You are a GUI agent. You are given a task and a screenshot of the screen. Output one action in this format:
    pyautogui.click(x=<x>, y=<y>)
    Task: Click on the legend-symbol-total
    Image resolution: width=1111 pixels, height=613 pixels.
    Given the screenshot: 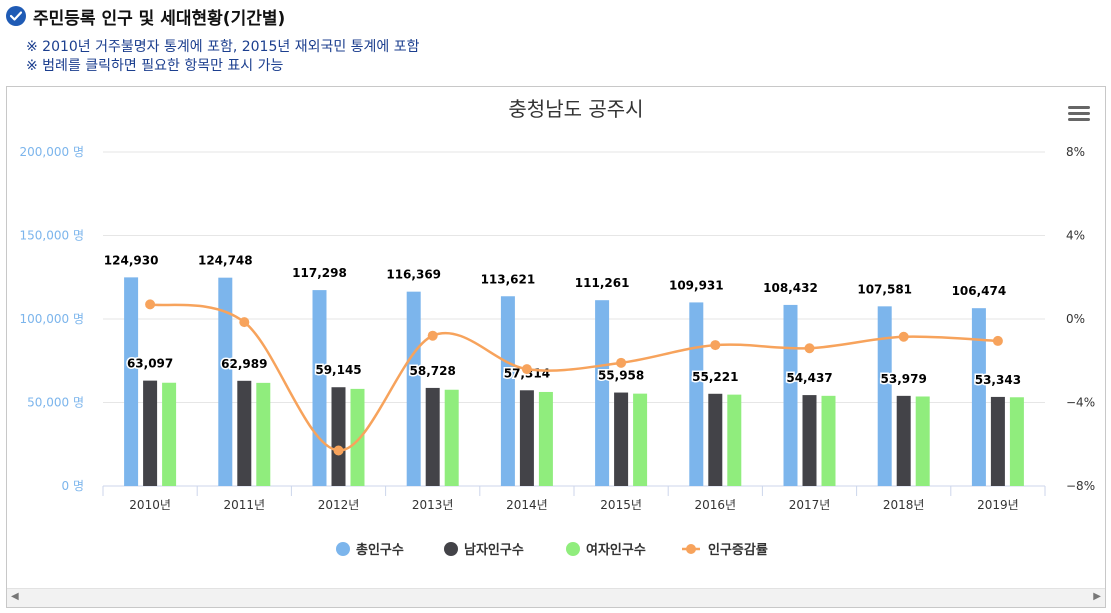 What is the action you would take?
    pyautogui.click(x=343, y=549)
    